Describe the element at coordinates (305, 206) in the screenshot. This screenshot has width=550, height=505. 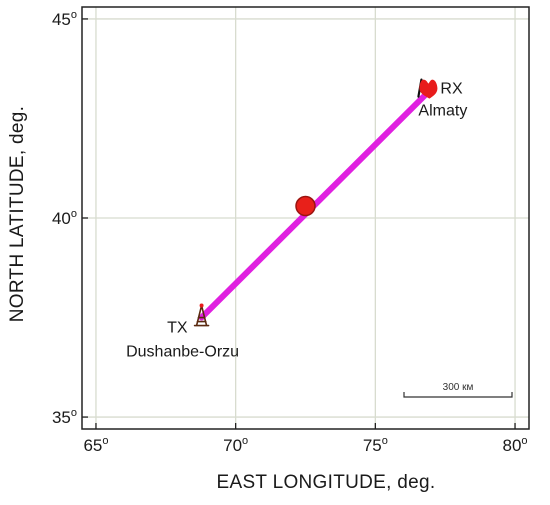
I see `path-midpoint-marker` at that location.